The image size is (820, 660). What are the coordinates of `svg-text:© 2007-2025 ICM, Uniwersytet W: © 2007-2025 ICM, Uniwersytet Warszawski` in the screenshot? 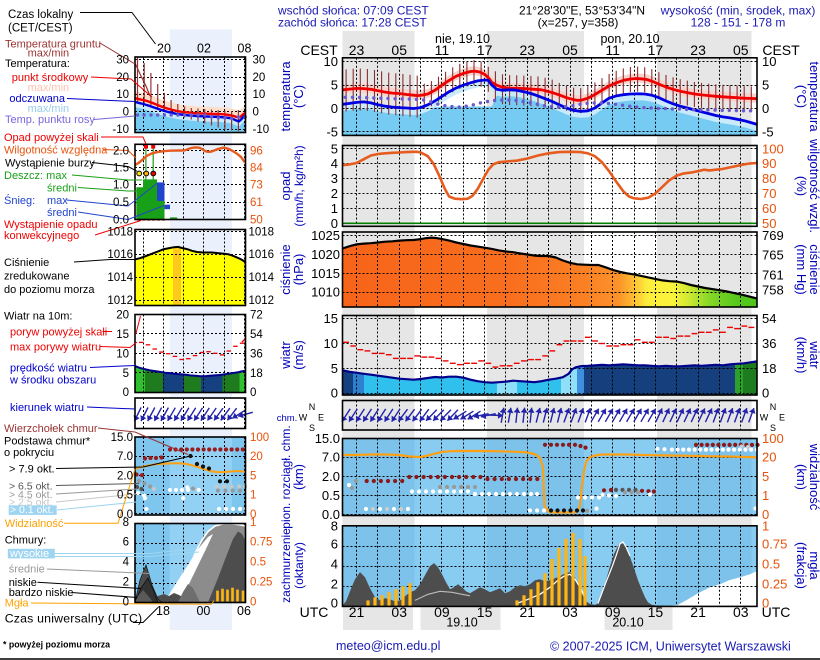 It's located at (670, 647).